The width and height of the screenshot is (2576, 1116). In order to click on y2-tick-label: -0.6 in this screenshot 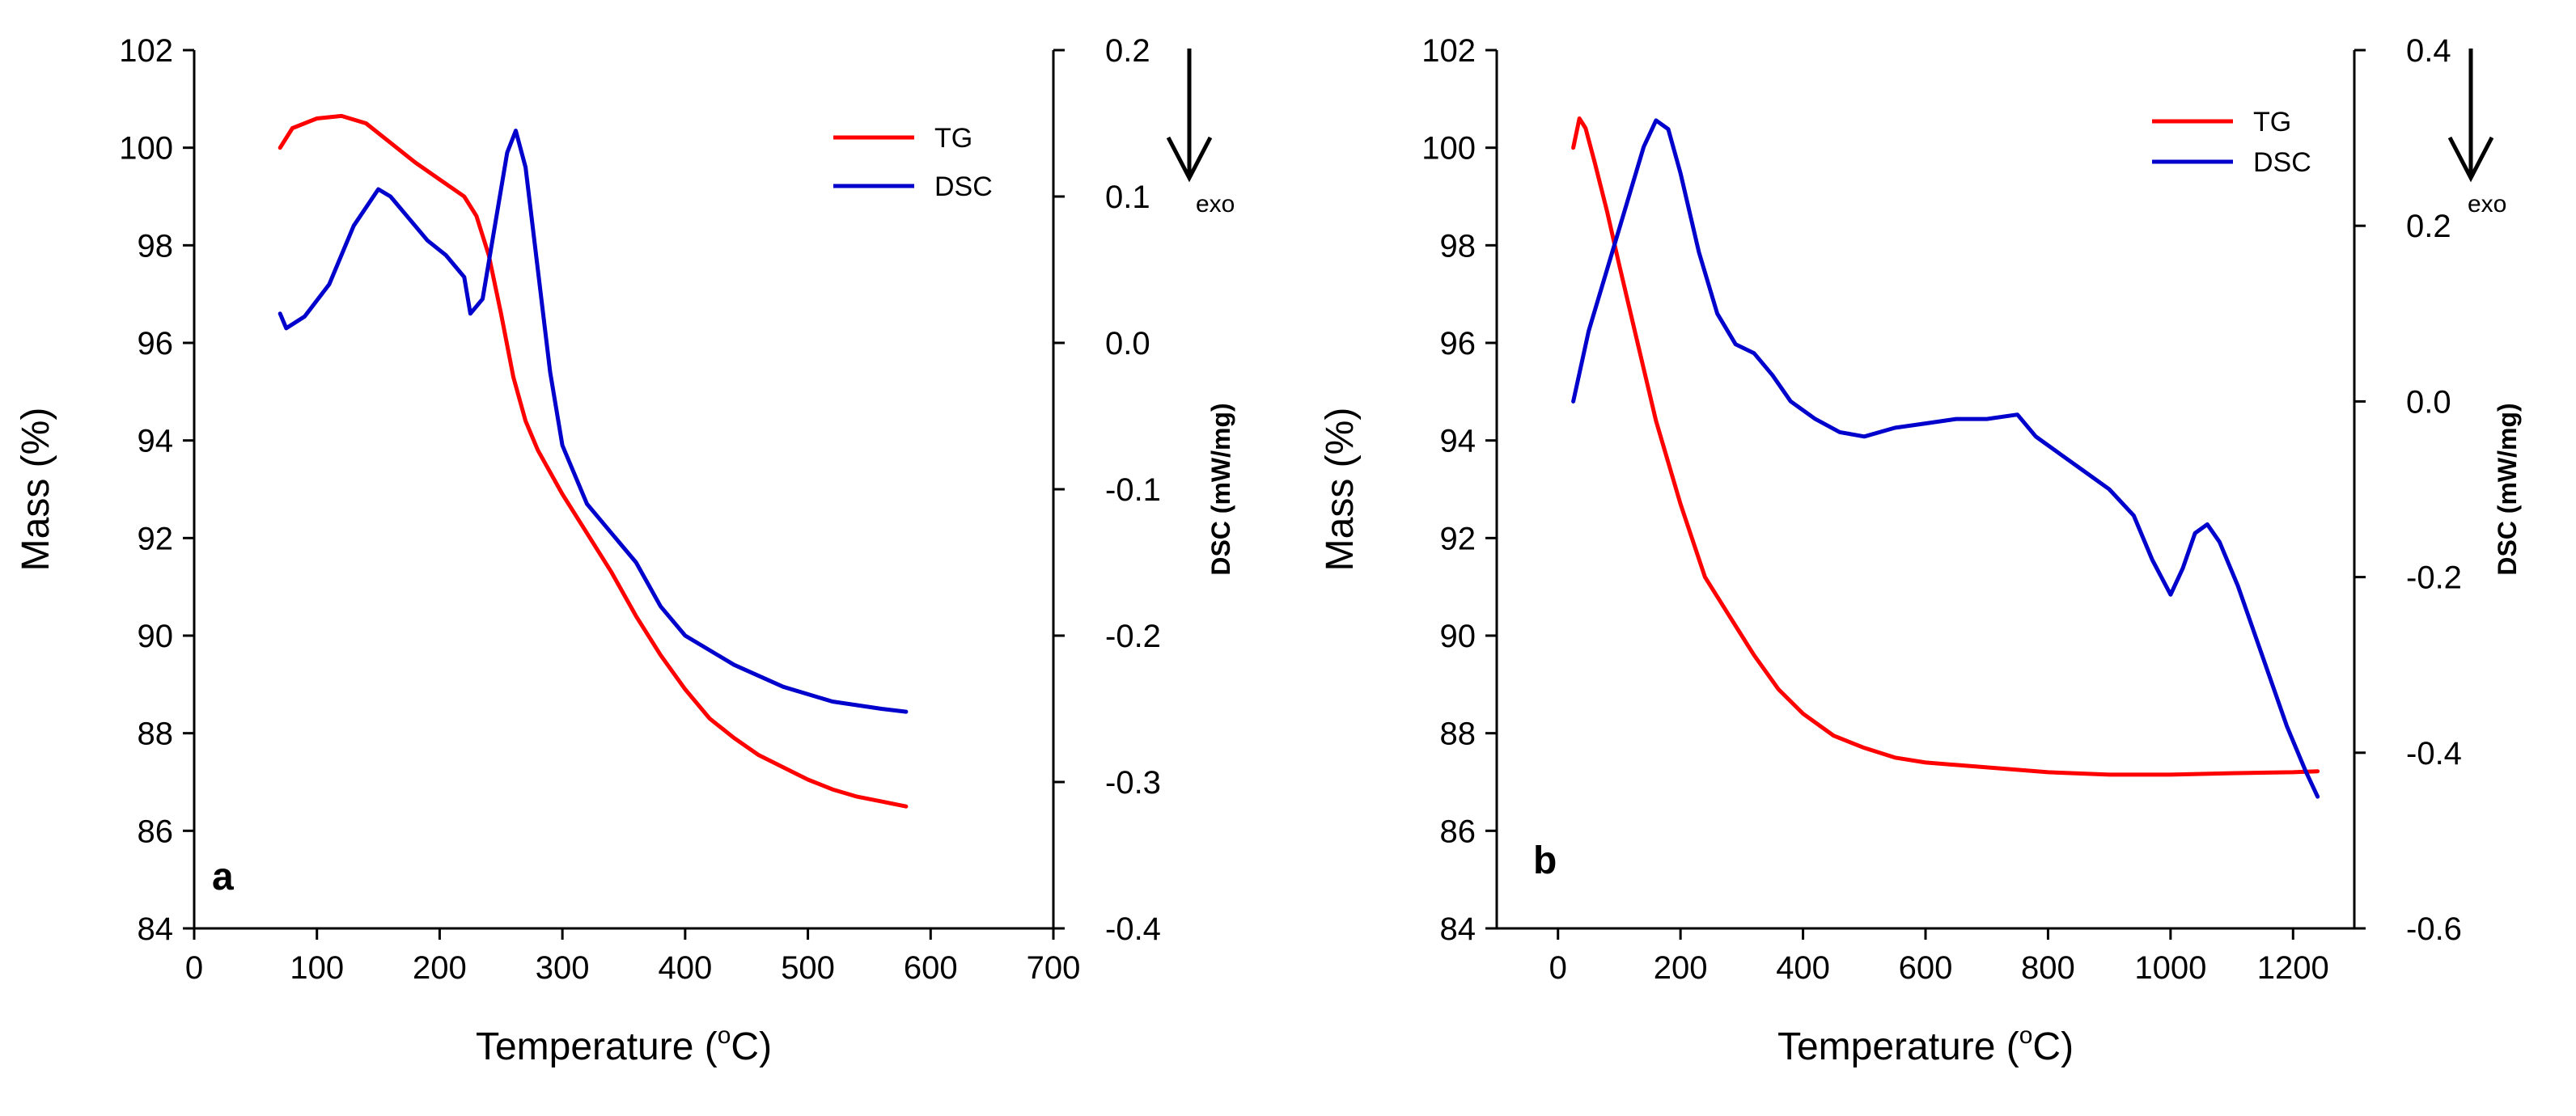, I will do `click(2434, 929)`.